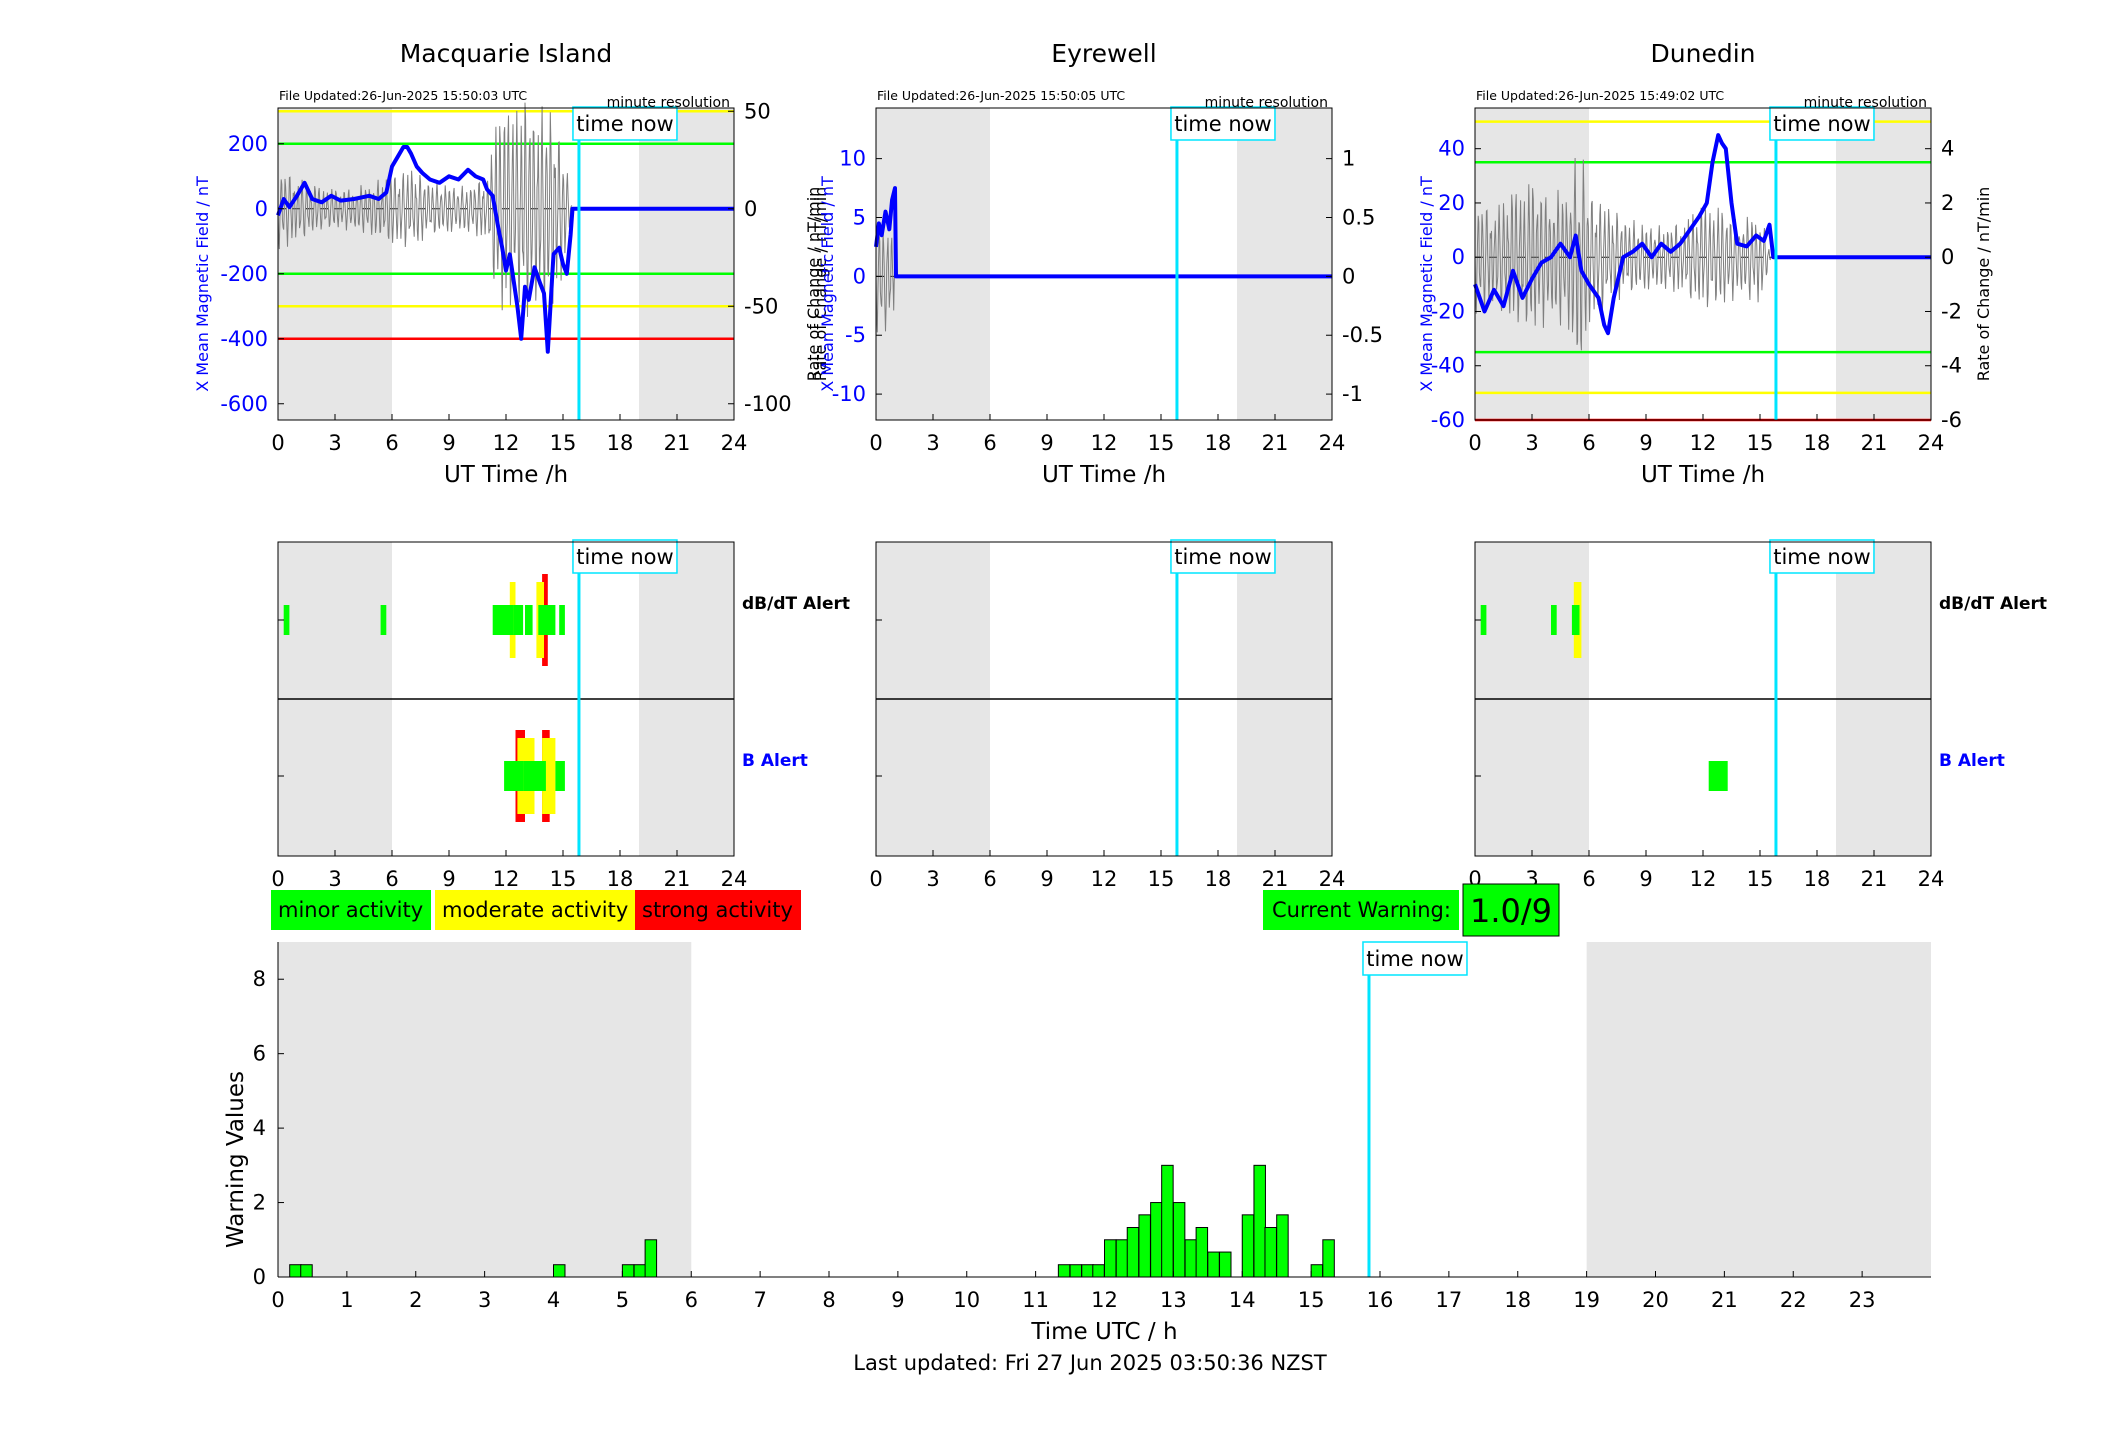 This screenshot has width=2117, height=1437. I want to click on station-title: Macquarie Island, so click(506, 53).